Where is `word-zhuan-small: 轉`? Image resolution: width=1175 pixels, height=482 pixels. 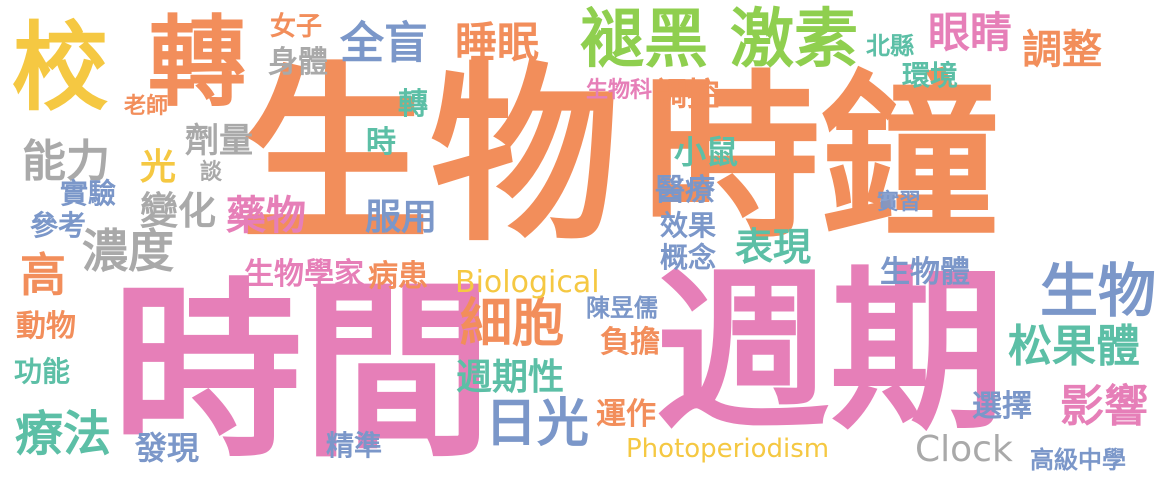
word-zhuan-small: 轉 is located at coordinates (413, 104).